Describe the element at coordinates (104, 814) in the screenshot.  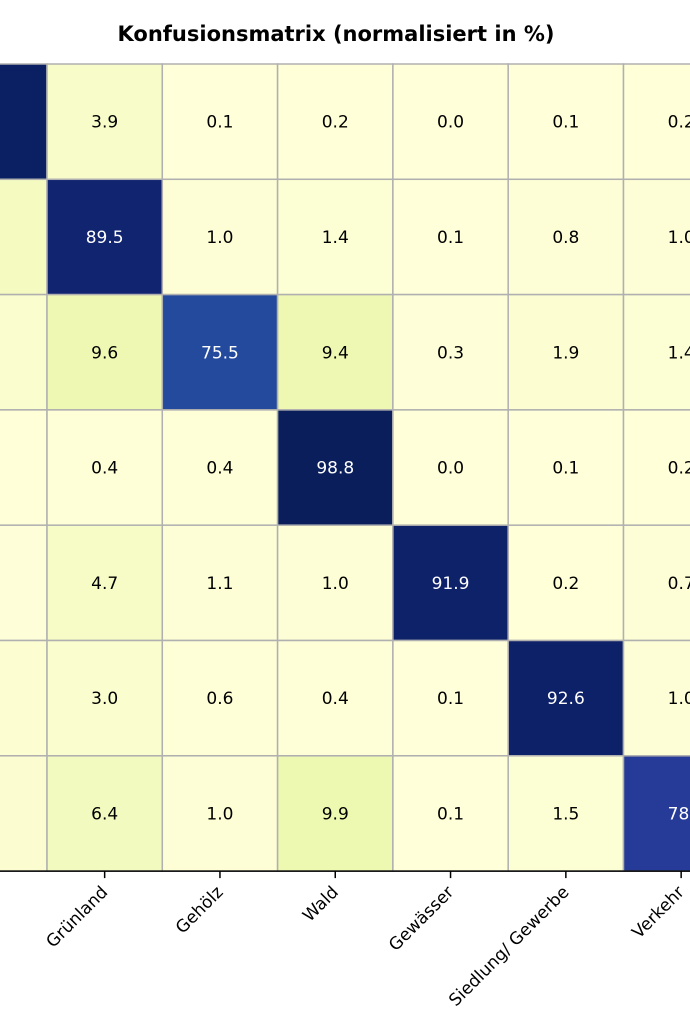
I see `cell-value-label: 6.4` at that location.